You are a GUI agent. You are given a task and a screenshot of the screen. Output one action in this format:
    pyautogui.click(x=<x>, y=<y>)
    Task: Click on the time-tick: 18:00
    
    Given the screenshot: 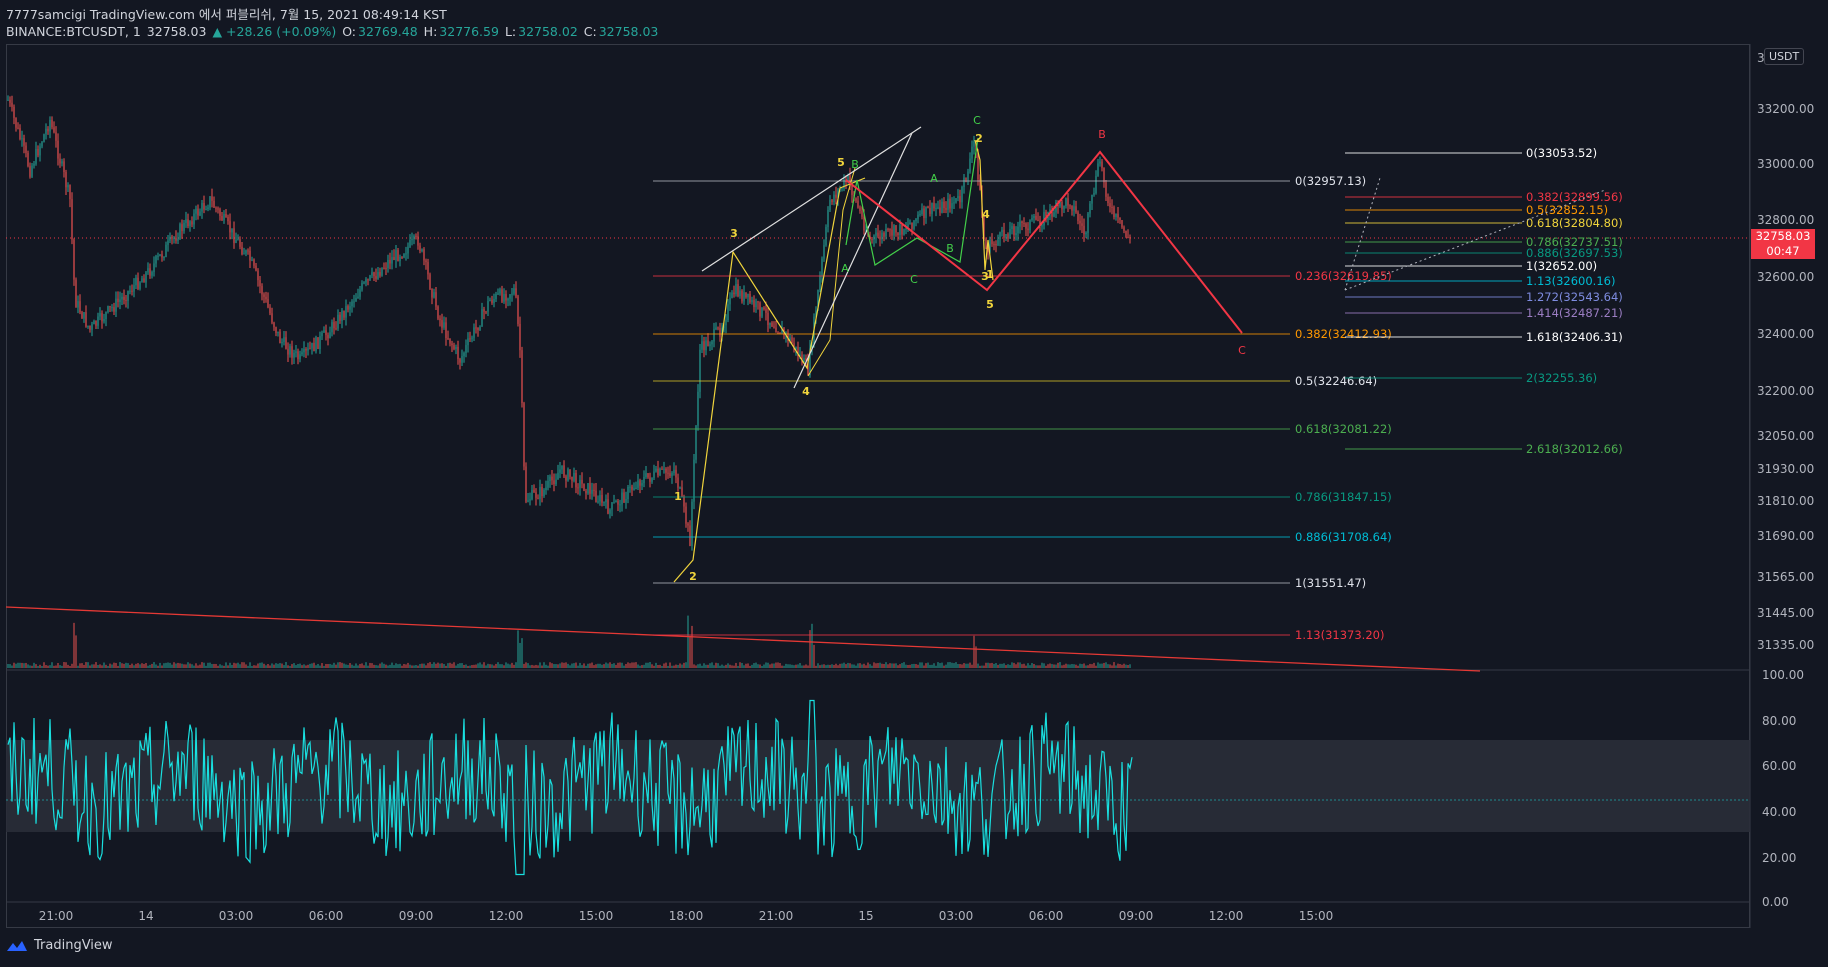 What is the action you would take?
    pyautogui.click(x=686, y=916)
    